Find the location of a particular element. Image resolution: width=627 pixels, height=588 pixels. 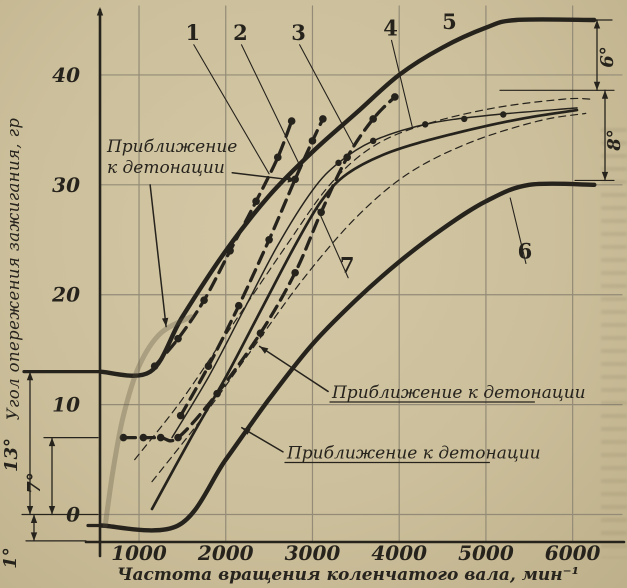

curve-number-label: 2 is located at coordinates (240, 32).